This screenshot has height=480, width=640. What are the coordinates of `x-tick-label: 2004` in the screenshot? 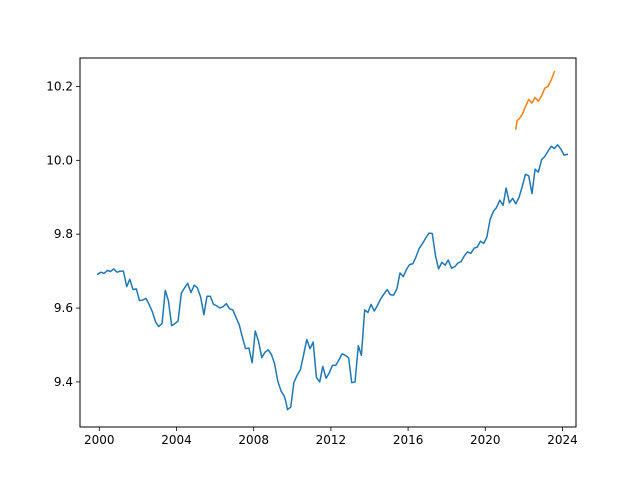 It's located at (176, 440).